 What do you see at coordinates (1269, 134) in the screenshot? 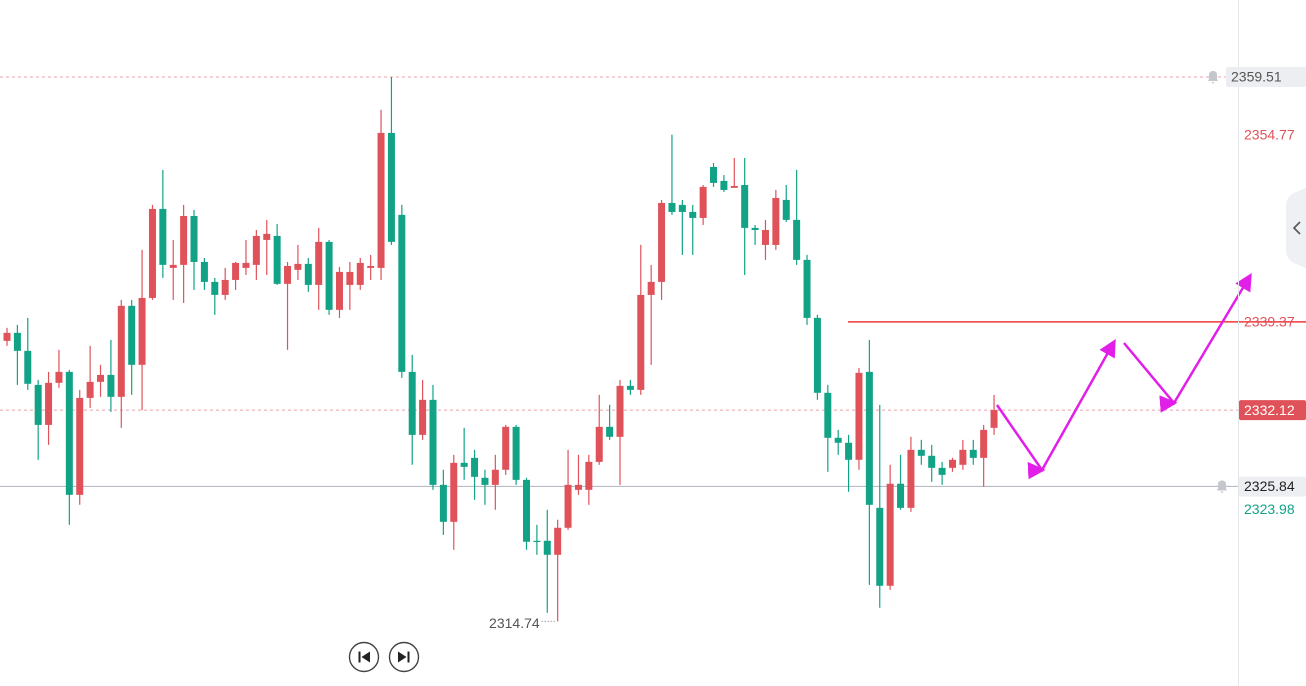
I see `price-label: 2354.77` at bounding box center [1269, 134].